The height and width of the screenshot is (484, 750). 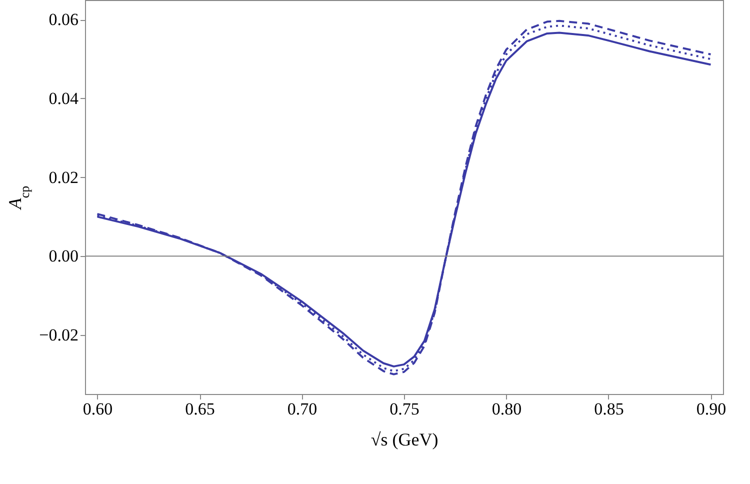 I want to click on x-tick-label: 0.70, so click(x=302, y=409).